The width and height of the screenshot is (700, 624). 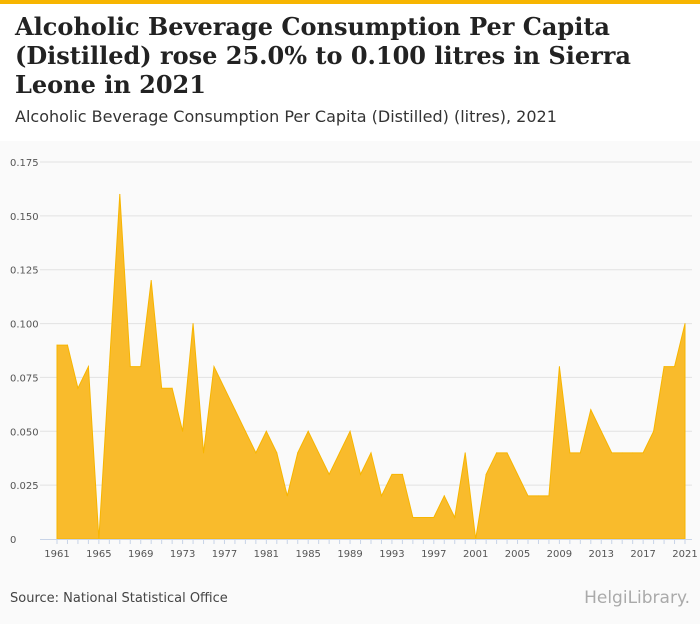 What do you see at coordinates (98, 554) in the screenshot?
I see `x-tick-label: 1965` at bounding box center [98, 554].